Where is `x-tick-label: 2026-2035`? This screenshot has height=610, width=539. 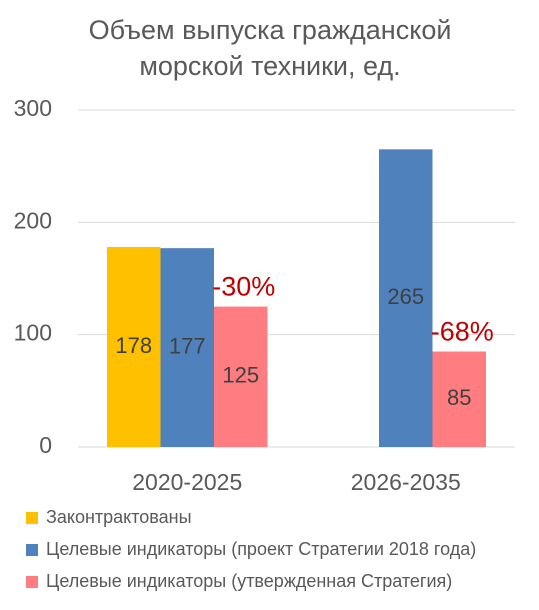
x-tick-label: 2026-2035 is located at coordinates (406, 482).